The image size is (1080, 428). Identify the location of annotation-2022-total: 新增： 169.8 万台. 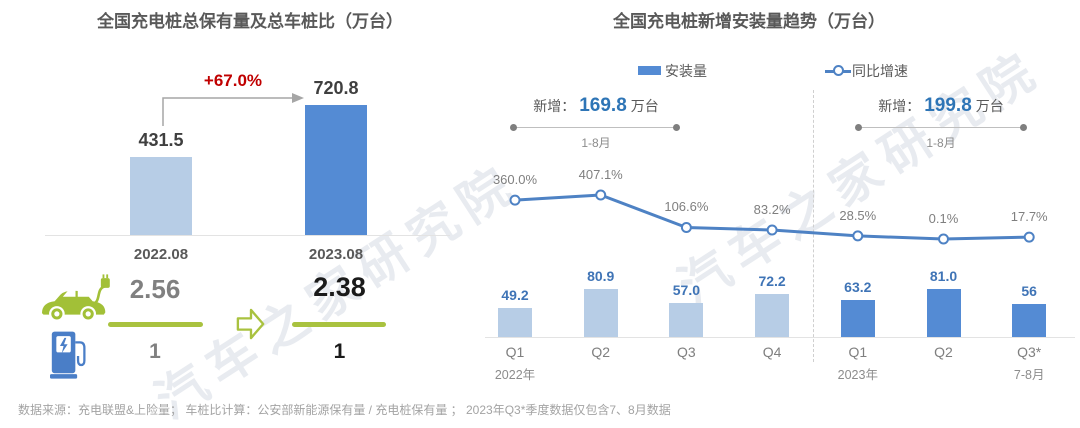
(596, 106).